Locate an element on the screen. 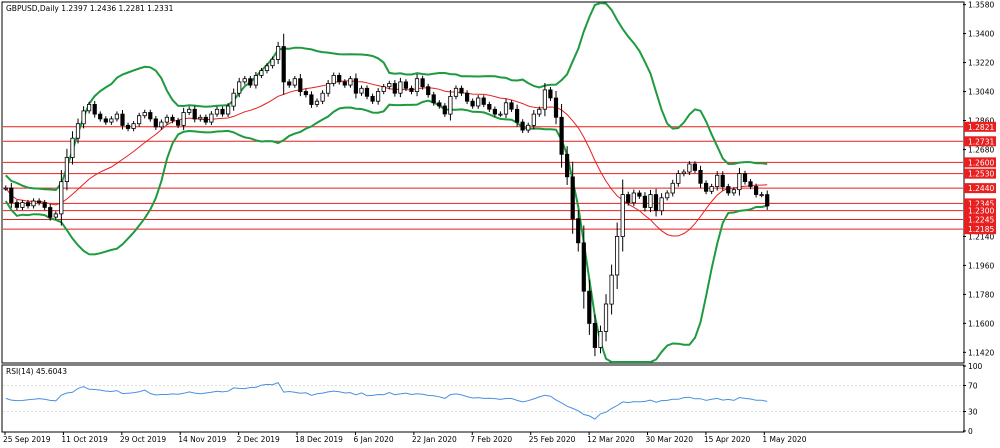 The image size is (1000, 448). price-tick-label: 1.2140 is located at coordinates (981, 236).